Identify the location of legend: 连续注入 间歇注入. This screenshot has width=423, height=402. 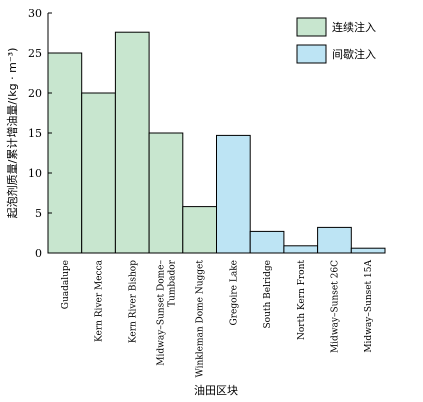
(336, 40).